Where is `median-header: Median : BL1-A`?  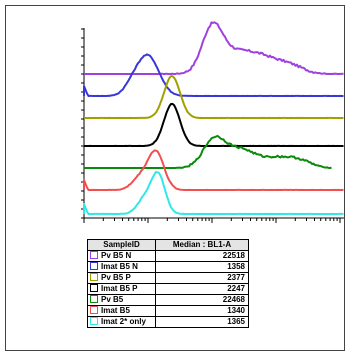
median-header: Median : BL1-A is located at coordinates (202, 245).